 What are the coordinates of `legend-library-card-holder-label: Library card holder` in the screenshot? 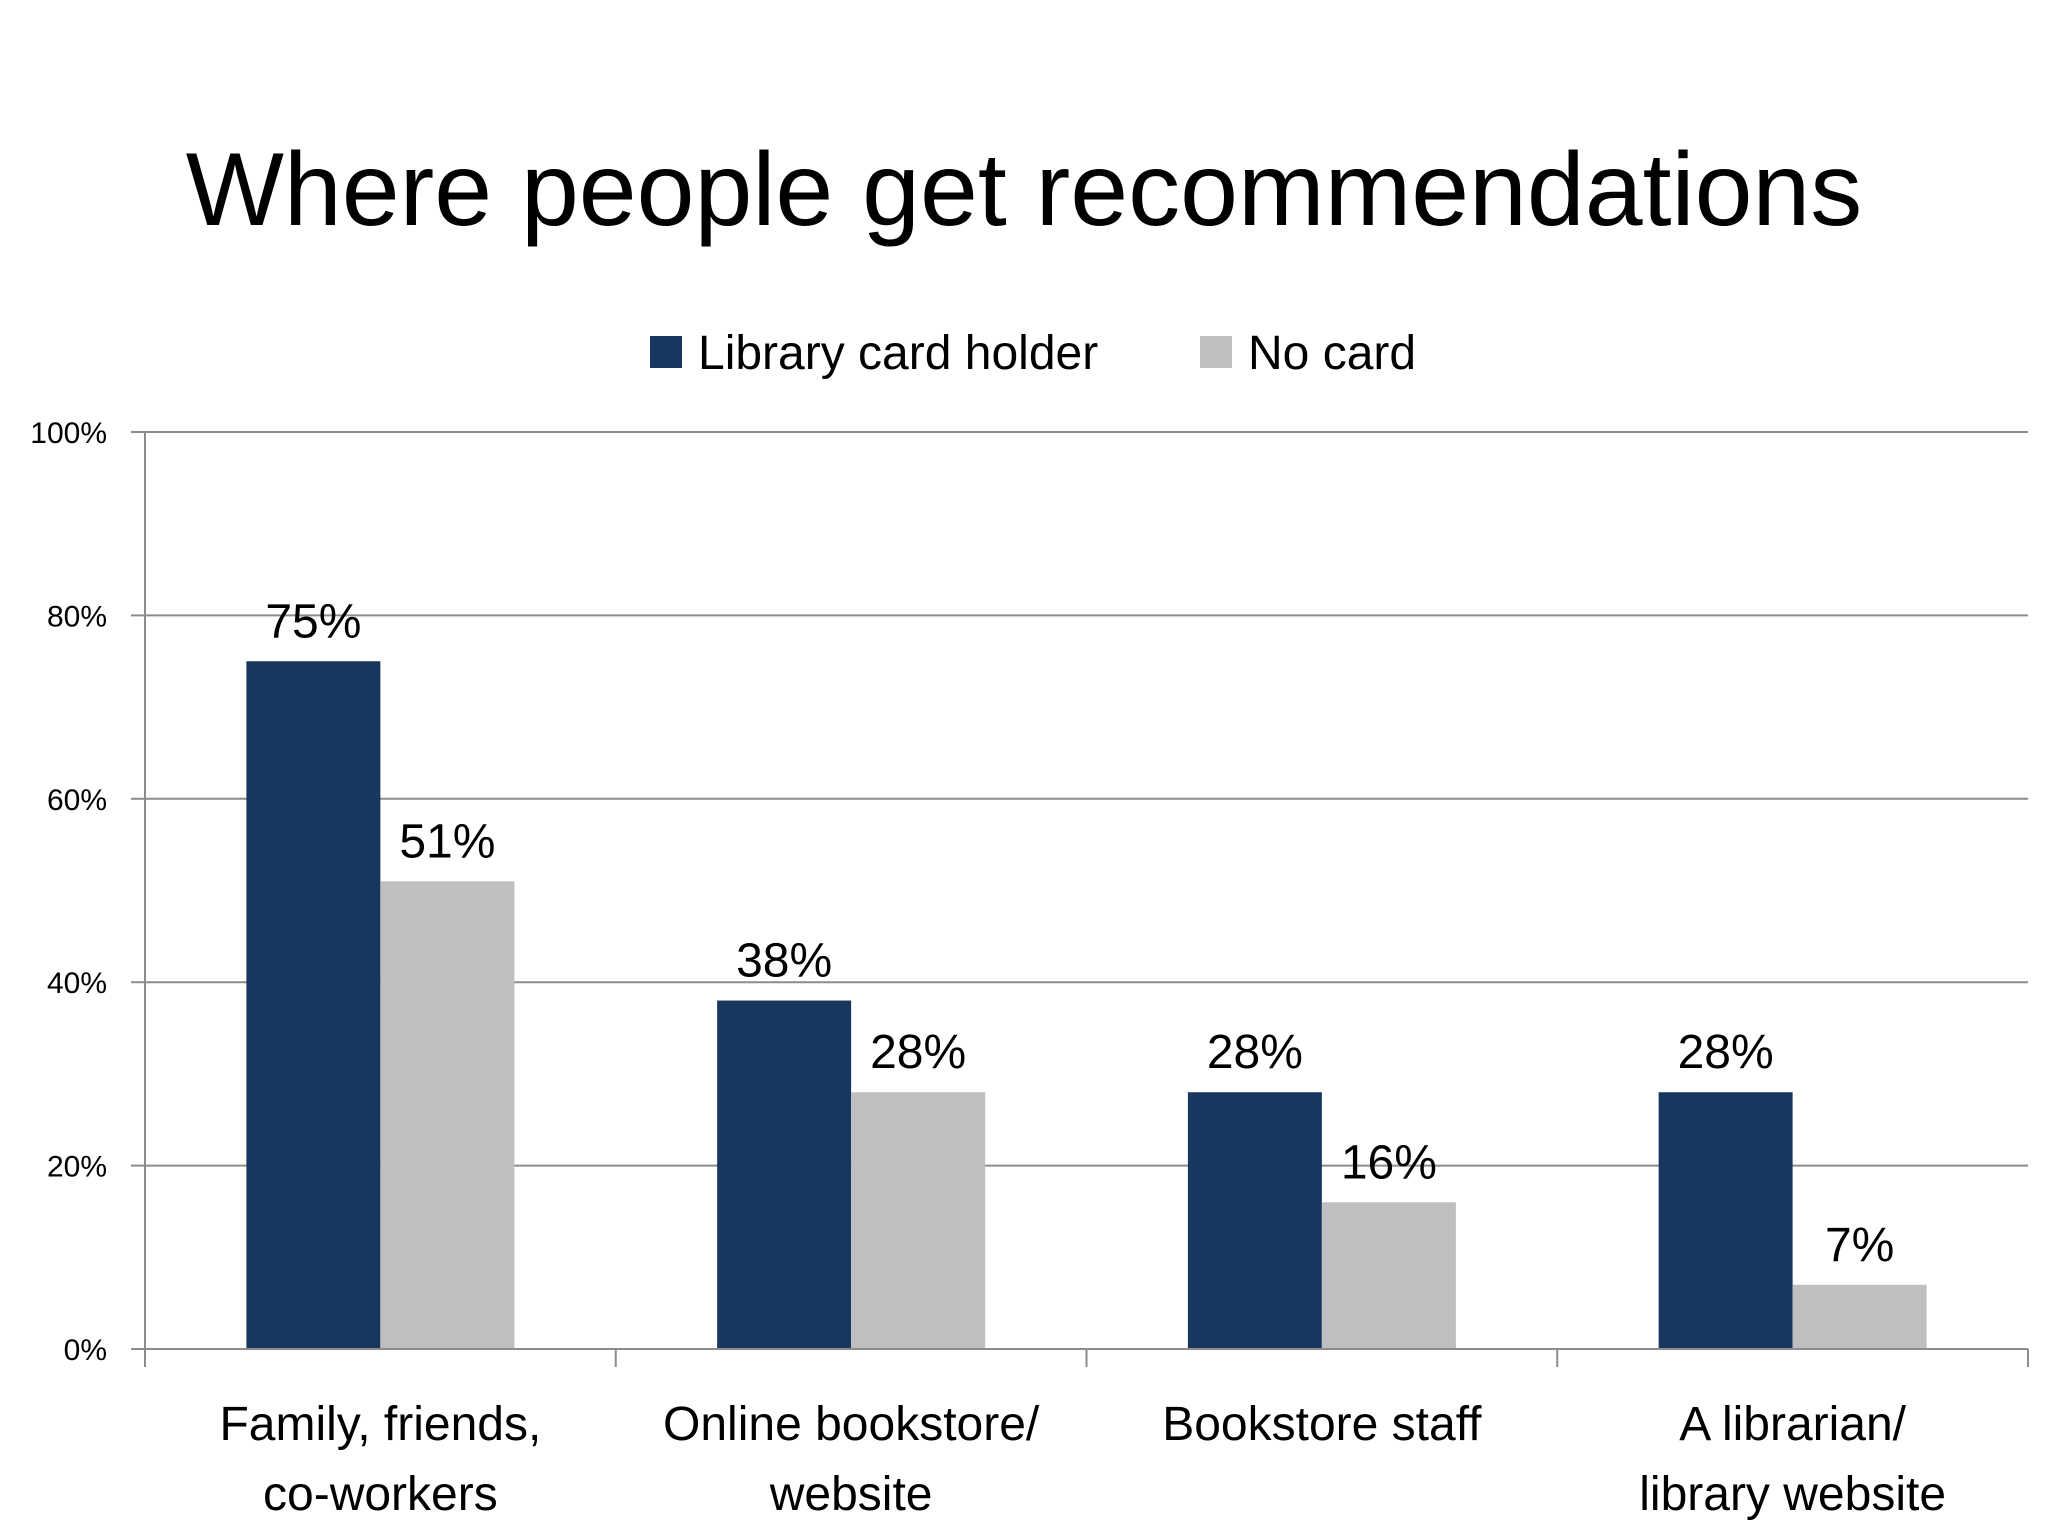 It's located at (898, 353).